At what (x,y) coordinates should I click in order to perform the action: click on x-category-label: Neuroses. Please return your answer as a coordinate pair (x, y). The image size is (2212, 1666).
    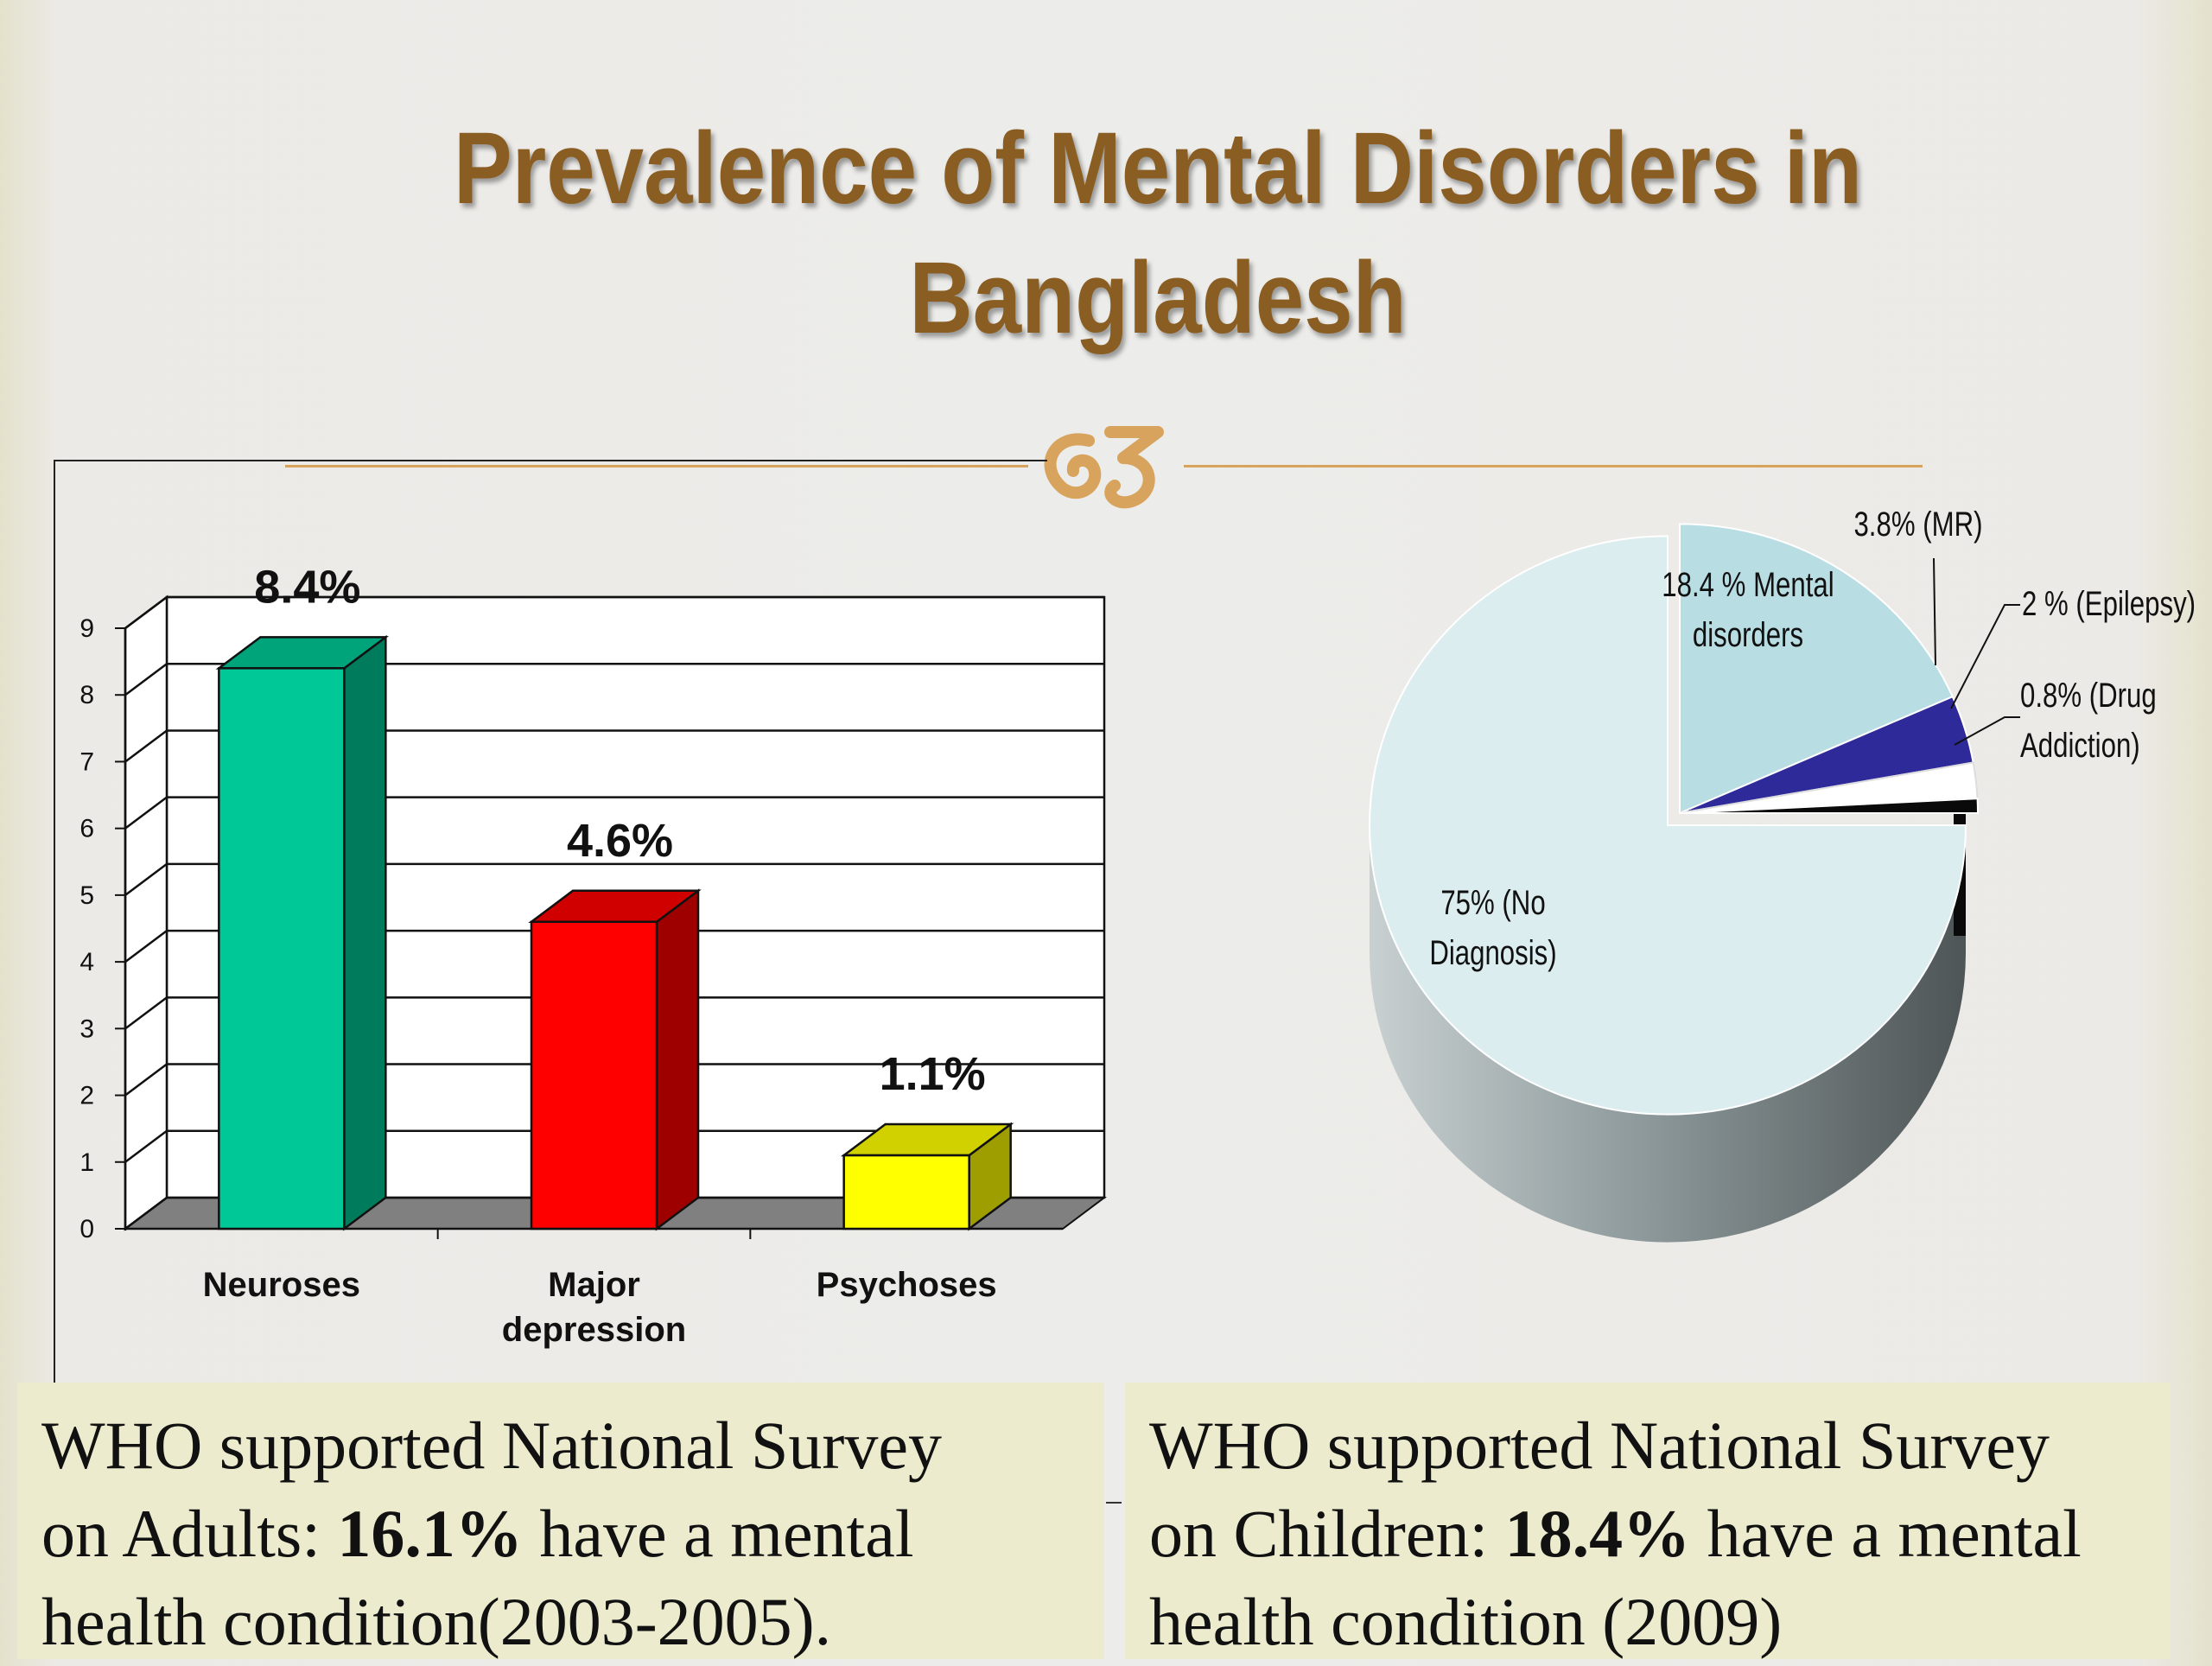
    Looking at the image, I should click on (281, 1285).